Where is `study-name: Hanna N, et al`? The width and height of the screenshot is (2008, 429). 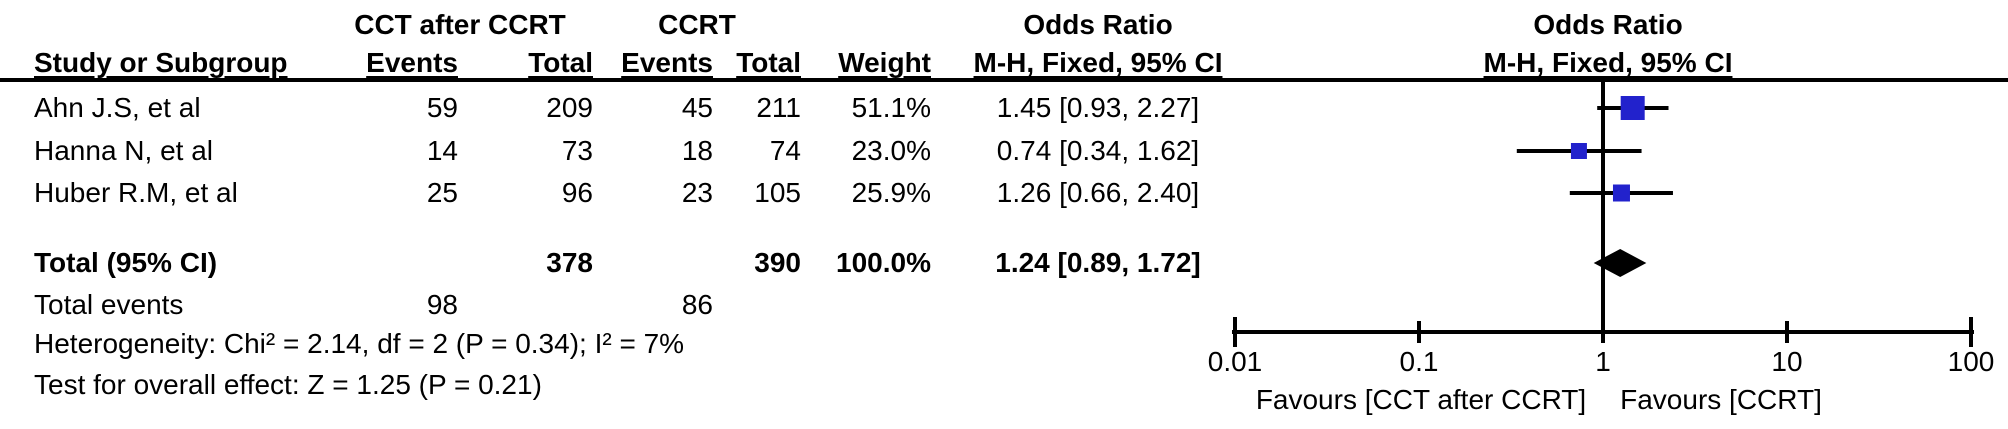
study-name: Hanna N, et al is located at coordinates (123, 150).